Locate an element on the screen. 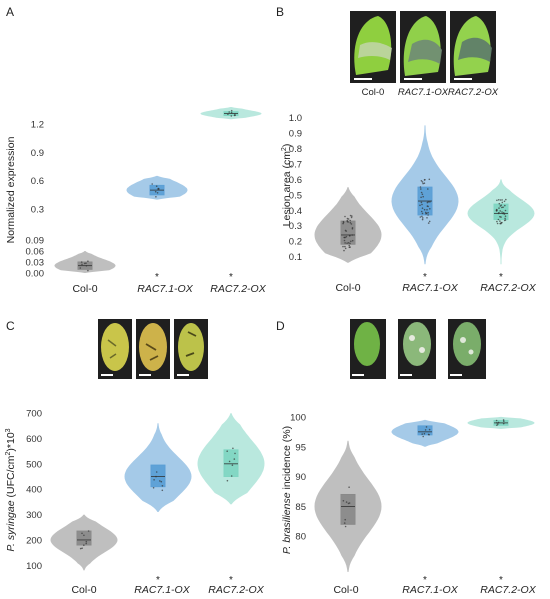  ylabel-c: P. syringae (UFC/cm2)*103 is located at coordinates (11, 489).